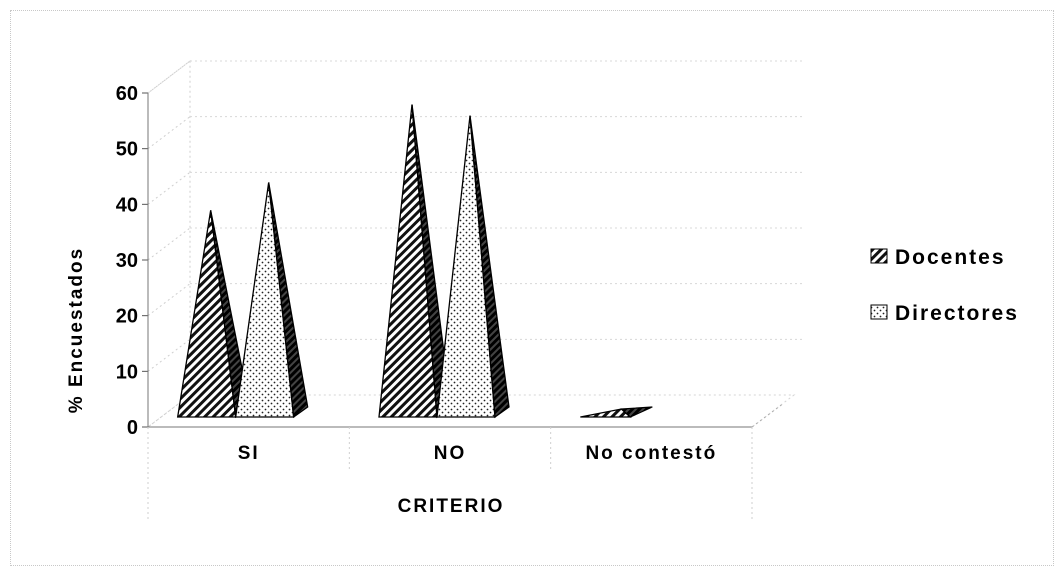 This screenshot has height=575, width=1062. Describe the element at coordinates (132, 428) in the screenshot. I see `y-tick-label: 0` at that location.